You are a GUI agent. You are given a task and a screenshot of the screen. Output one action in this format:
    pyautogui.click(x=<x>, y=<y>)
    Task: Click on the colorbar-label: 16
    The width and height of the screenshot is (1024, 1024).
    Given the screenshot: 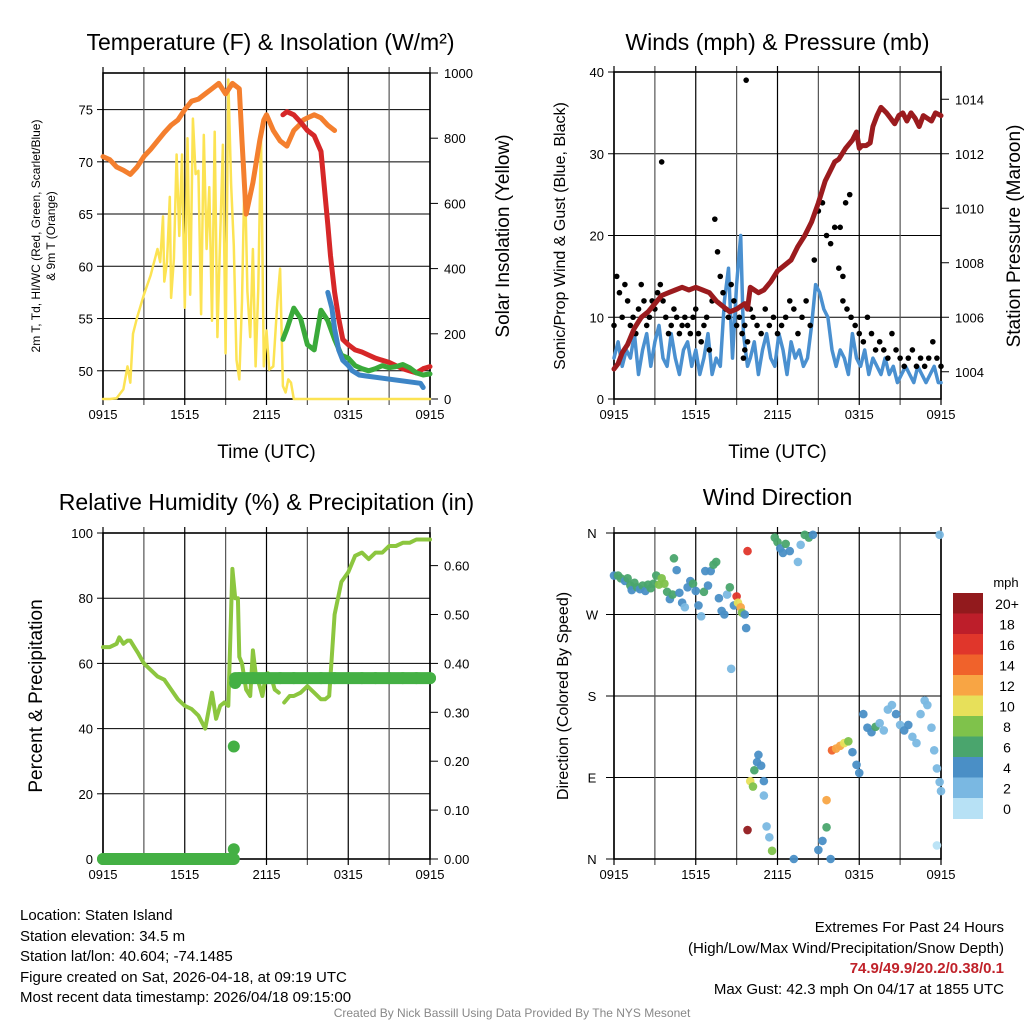 What is the action you would take?
    pyautogui.click(x=1007, y=645)
    